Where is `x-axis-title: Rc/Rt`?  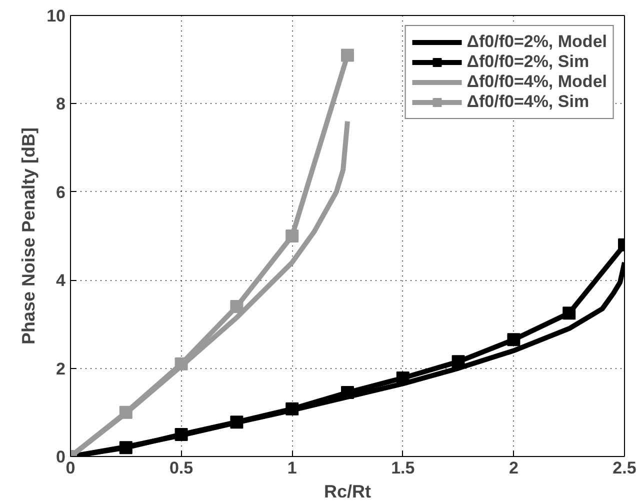 x-axis-title: Rc/Rt is located at coordinates (348, 492).